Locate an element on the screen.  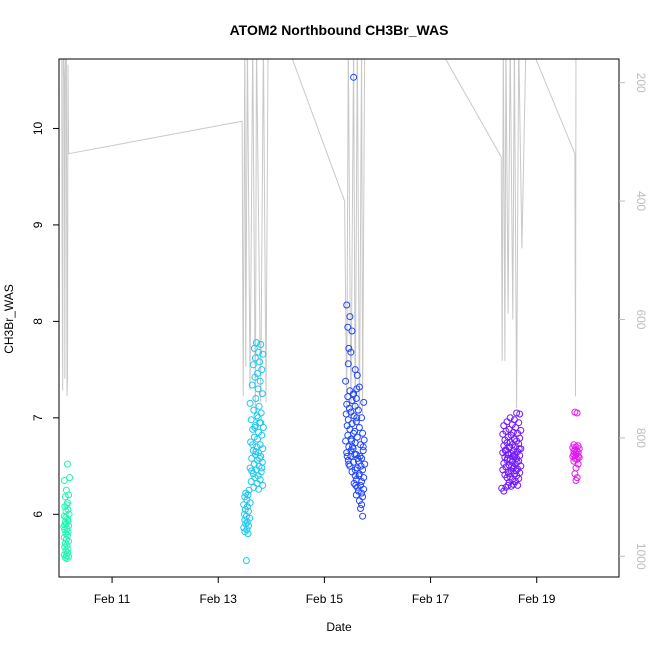
y2-tick-label: 800 is located at coordinates (641, 438).